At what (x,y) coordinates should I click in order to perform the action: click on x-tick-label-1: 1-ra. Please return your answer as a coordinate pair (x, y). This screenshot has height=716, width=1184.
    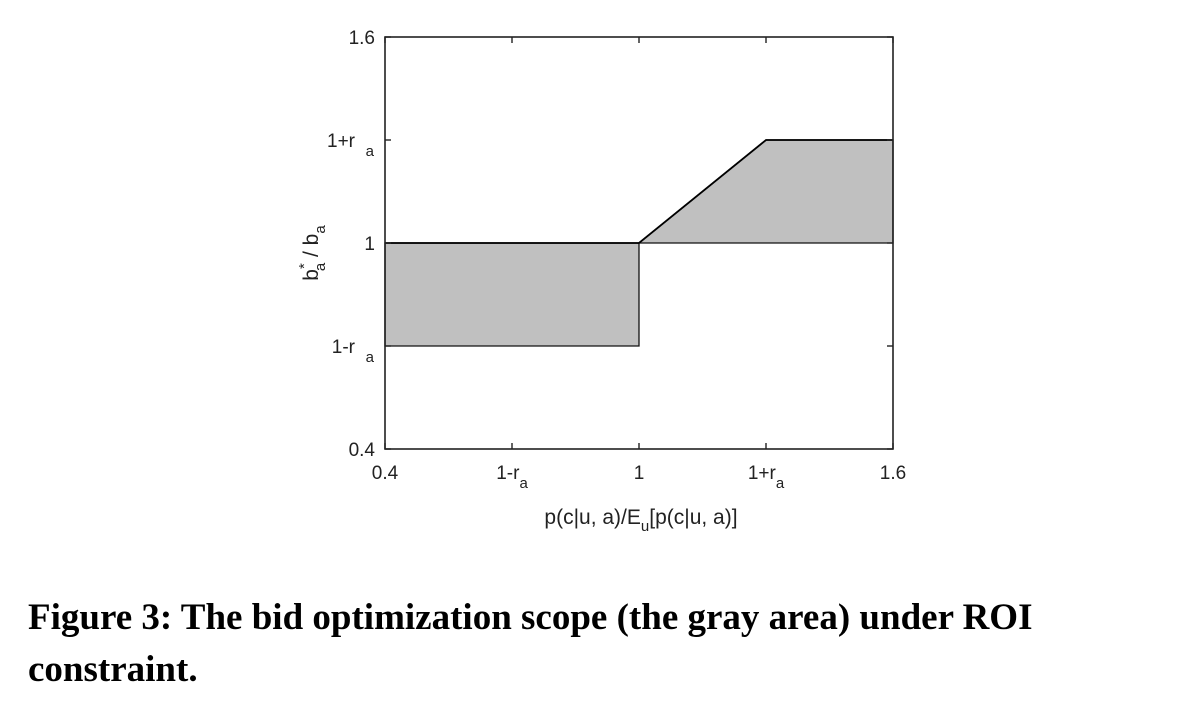
    Looking at the image, I should click on (512, 477).